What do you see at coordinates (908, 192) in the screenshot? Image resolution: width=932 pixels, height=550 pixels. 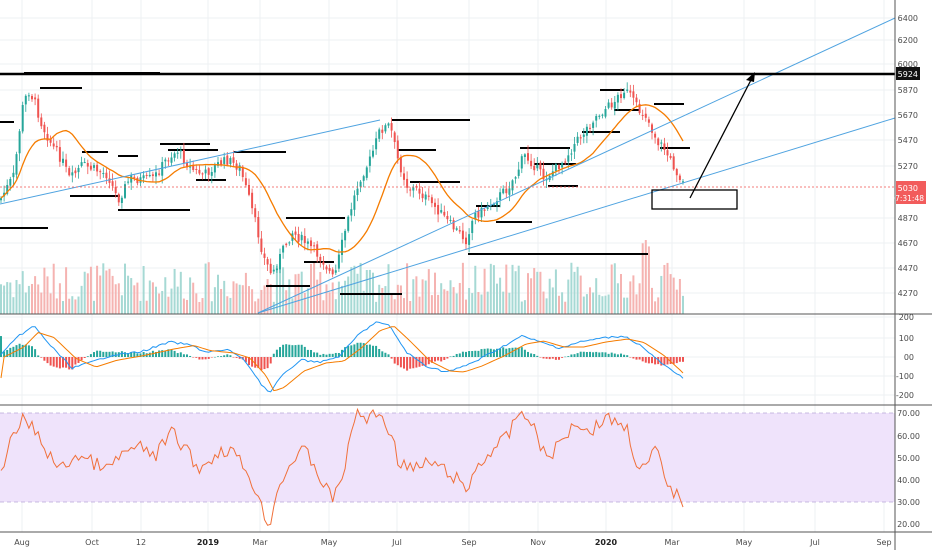 I see `last-price-label: 5030 07:31:48` at bounding box center [908, 192].